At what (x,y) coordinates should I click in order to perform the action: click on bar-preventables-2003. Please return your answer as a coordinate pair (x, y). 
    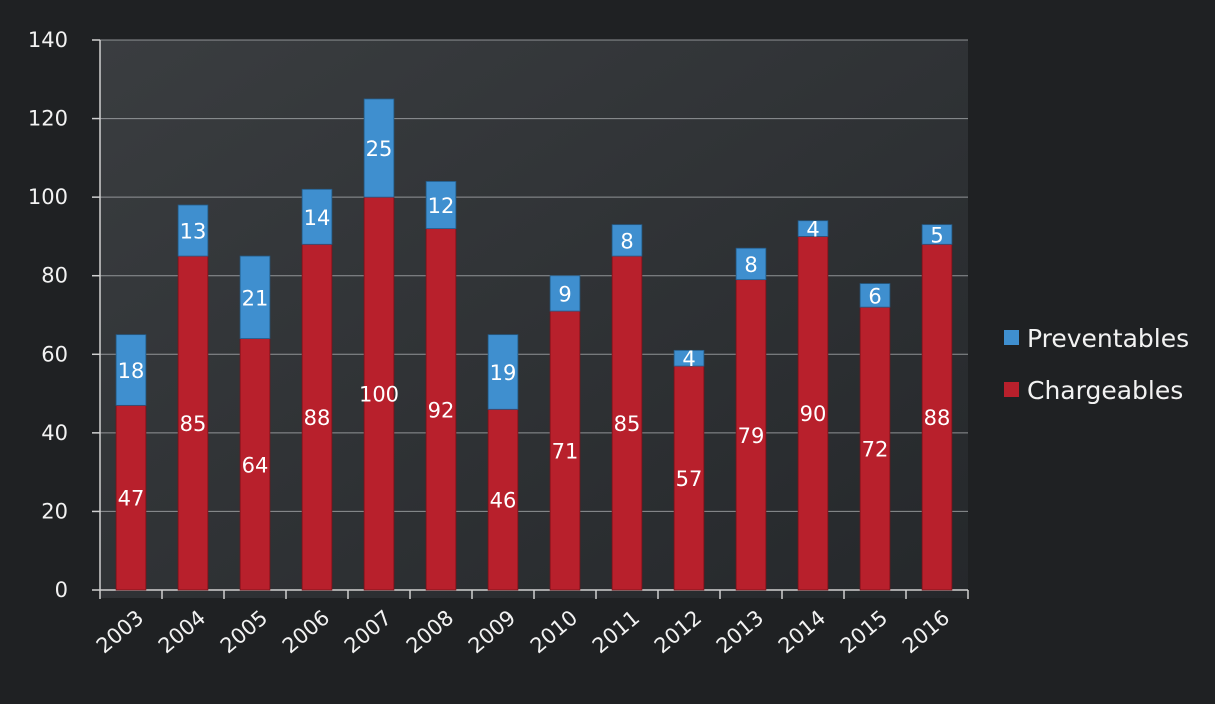
    Looking at the image, I should click on (131, 370).